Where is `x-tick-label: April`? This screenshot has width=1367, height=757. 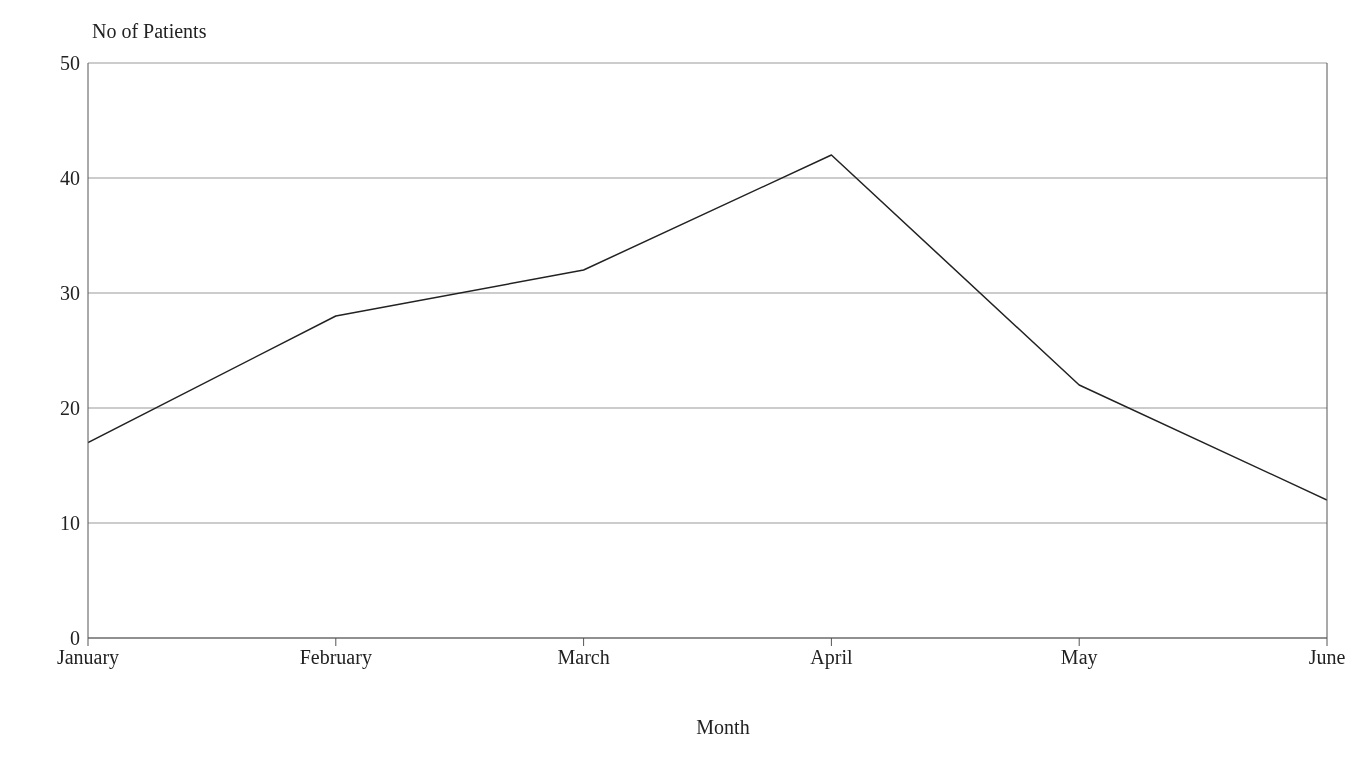 x-tick-label: April is located at coordinates (831, 658).